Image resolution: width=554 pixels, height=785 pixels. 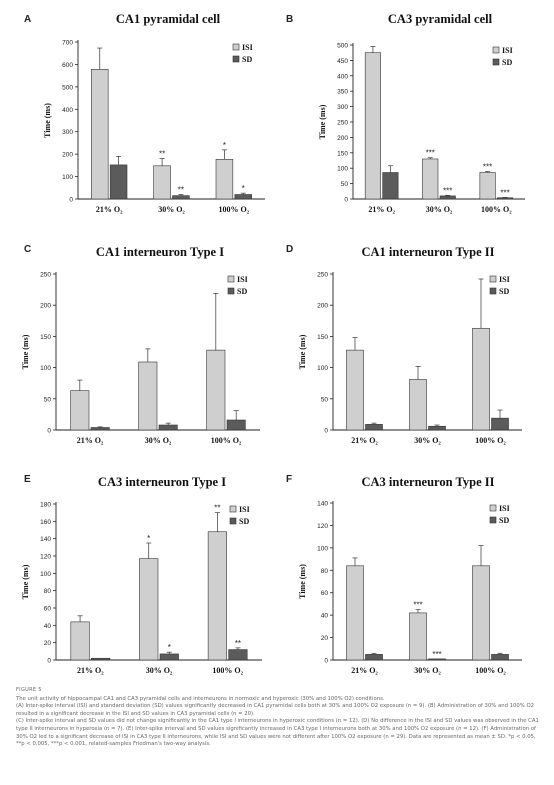 What do you see at coordinates (67, 132) in the screenshot?
I see `y-tick-label: 300` at bounding box center [67, 132].